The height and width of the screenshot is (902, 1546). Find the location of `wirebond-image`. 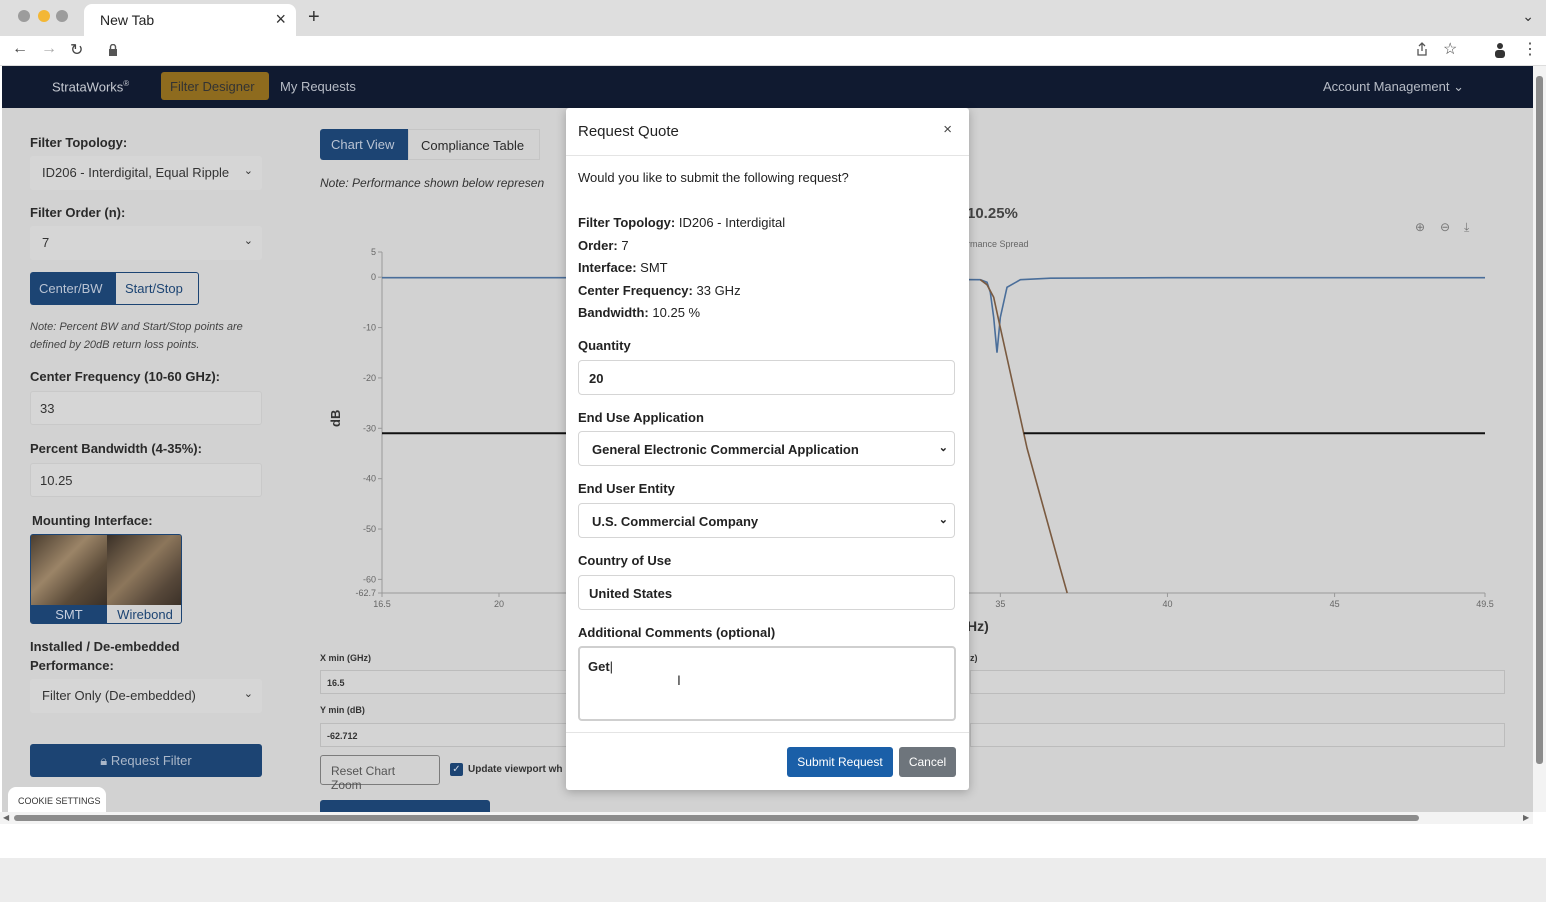

wirebond-image is located at coordinates (144, 570).